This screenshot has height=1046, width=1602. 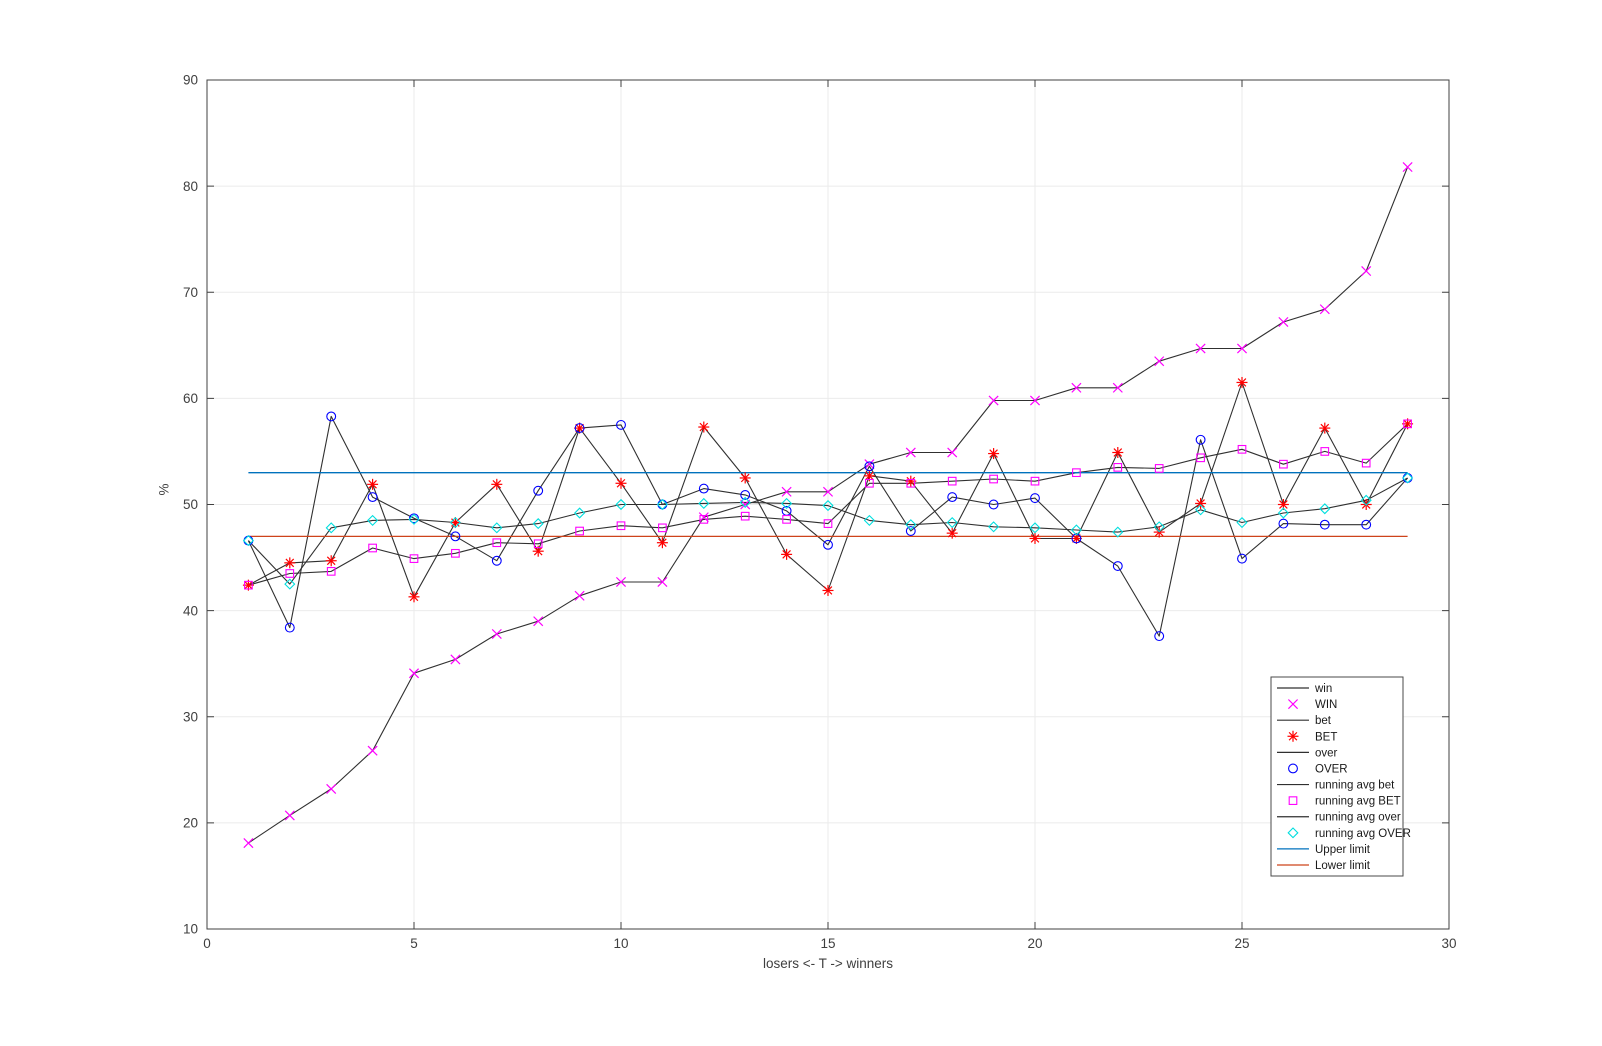 What do you see at coordinates (1304, 689) in the screenshot?
I see `legend-entry-win: win` at bounding box center [1304, 689].